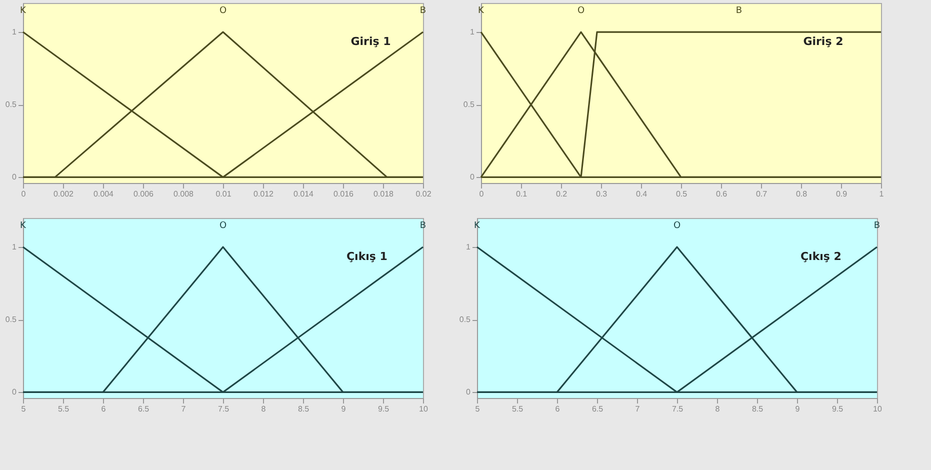 This screenshot has height=470, width=931. I want to click on x-tick-label: 0.014, so click(303, 194).